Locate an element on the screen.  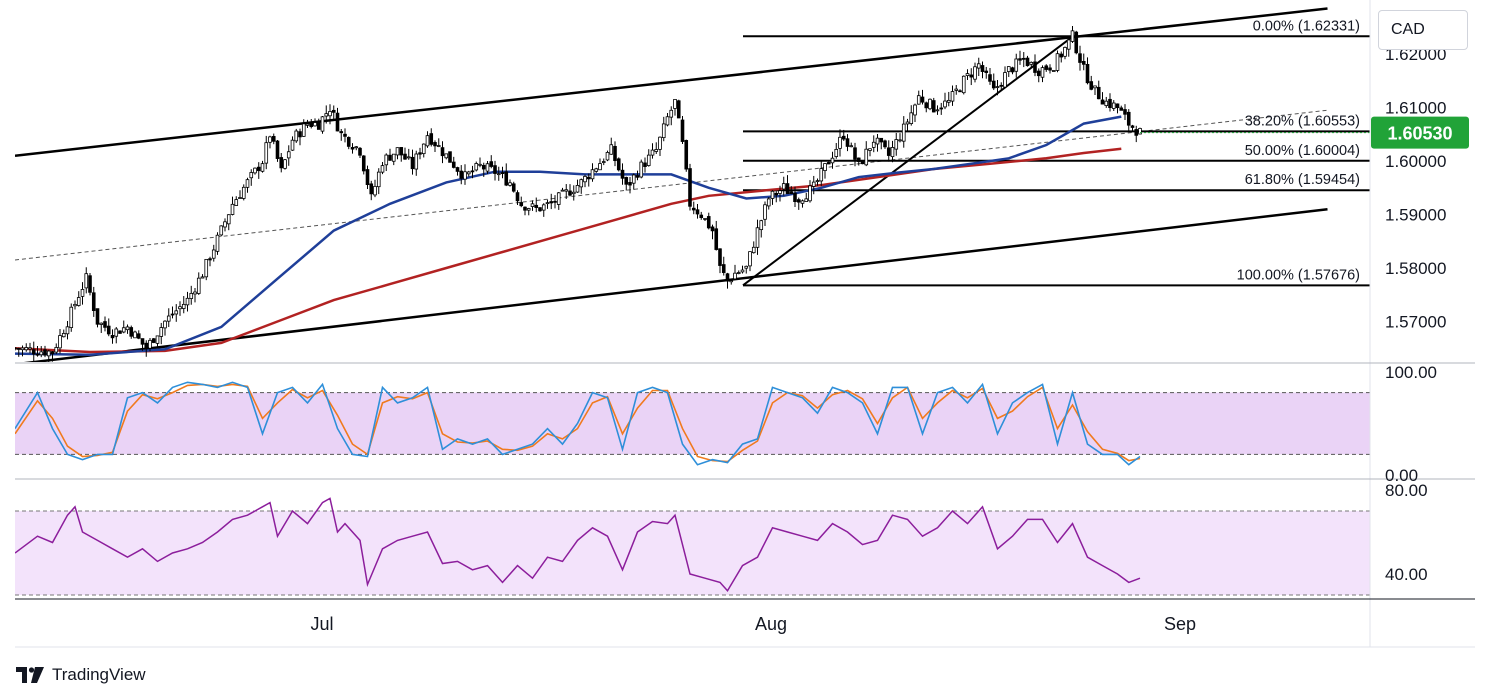
currency-selector-button: CAD is located at coordinates (1423, 30).